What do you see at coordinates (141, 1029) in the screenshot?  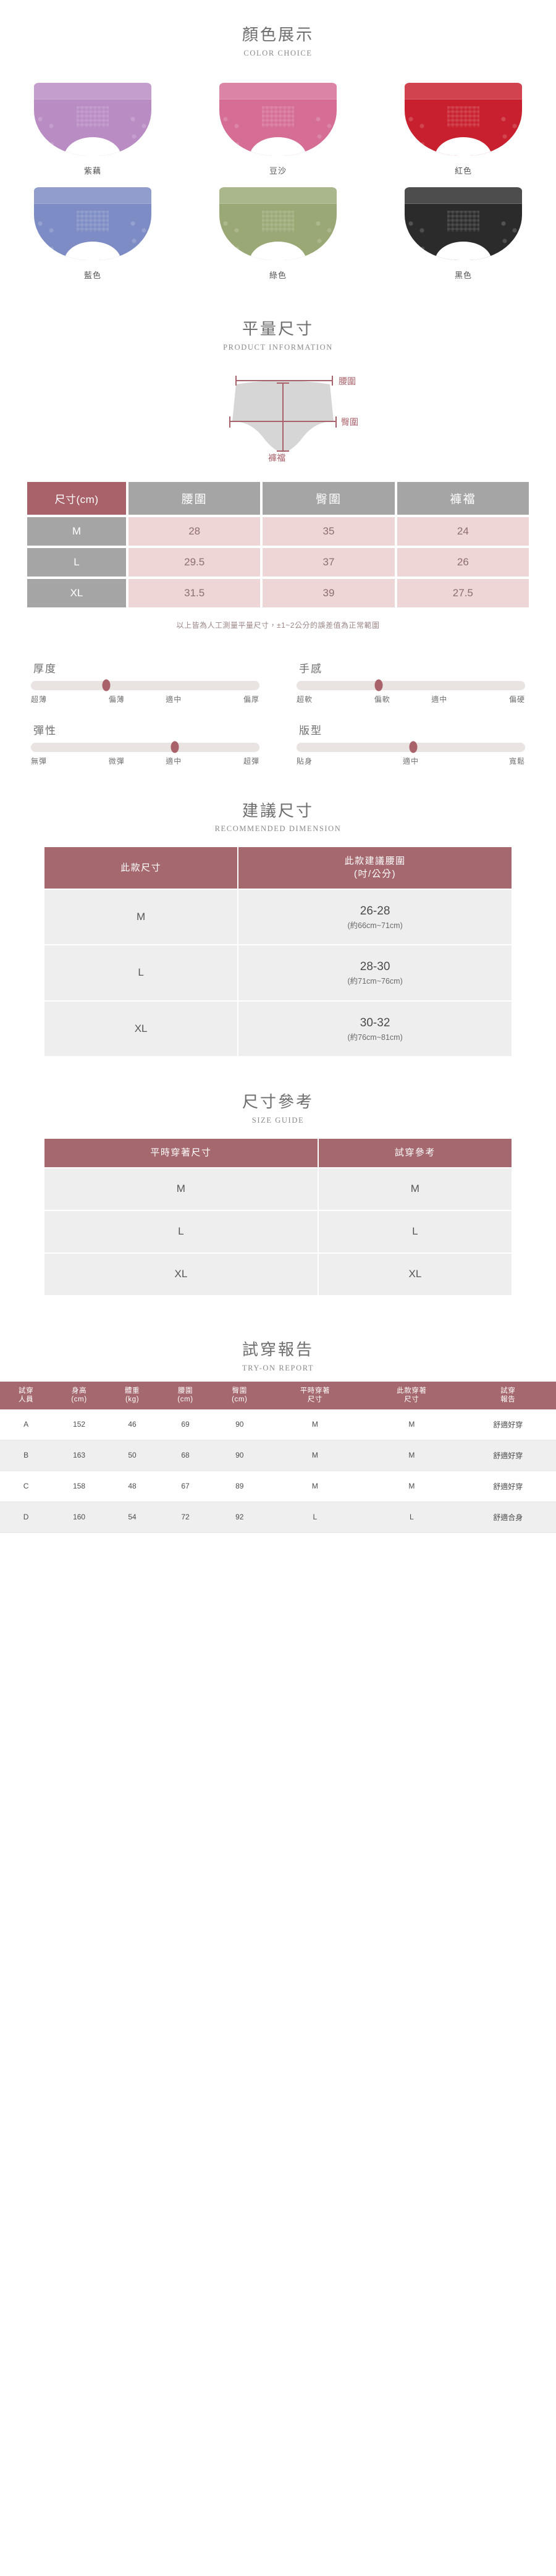 I see `recommend-size-cell: XL` at bounding box center [141, 1029].